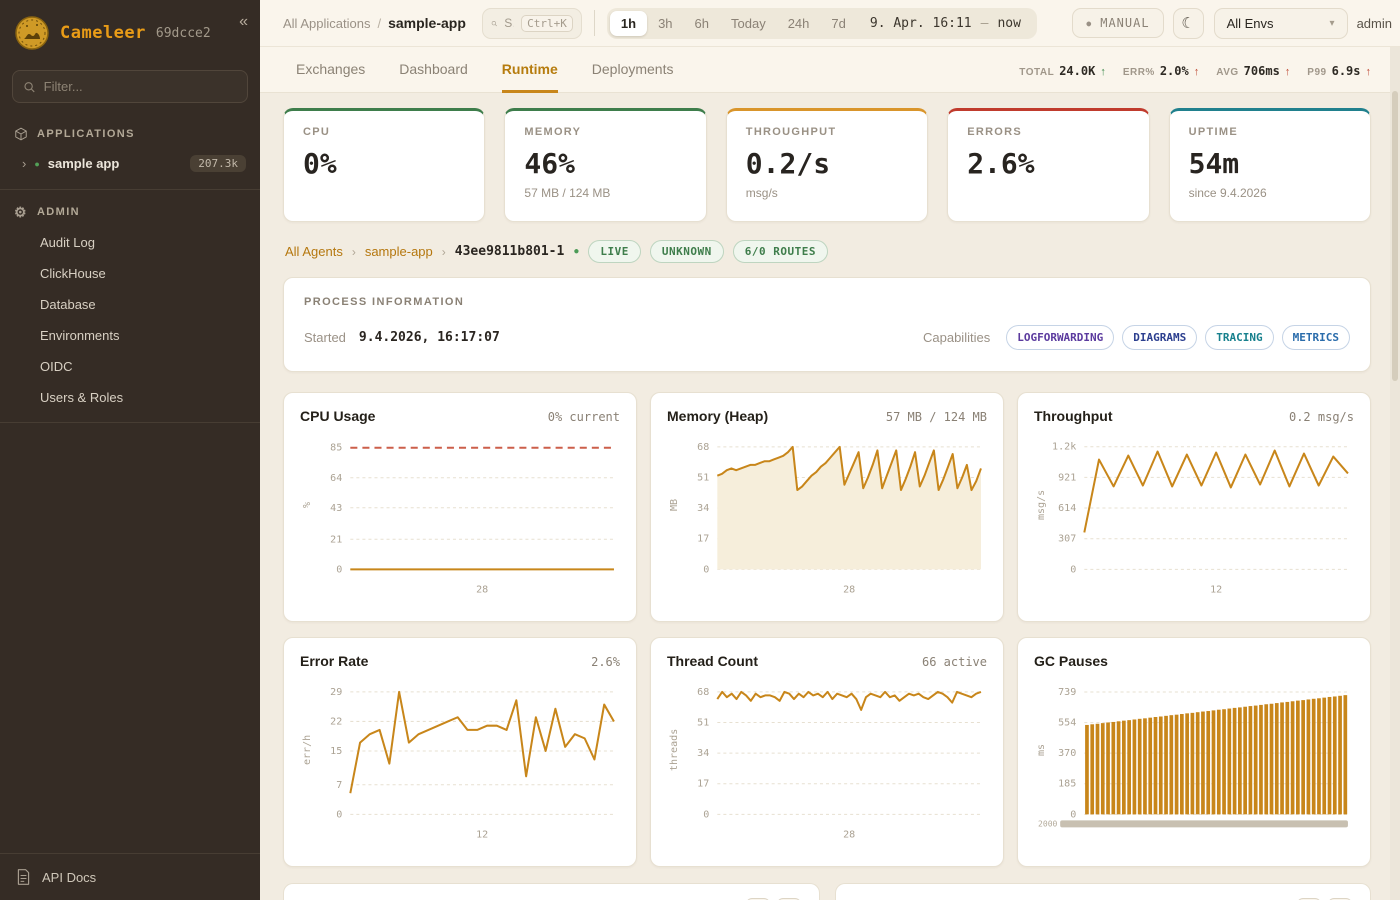  Describe the element at coordinates (1009, 23) in the screenshot. I see `date-to: now` at that location.